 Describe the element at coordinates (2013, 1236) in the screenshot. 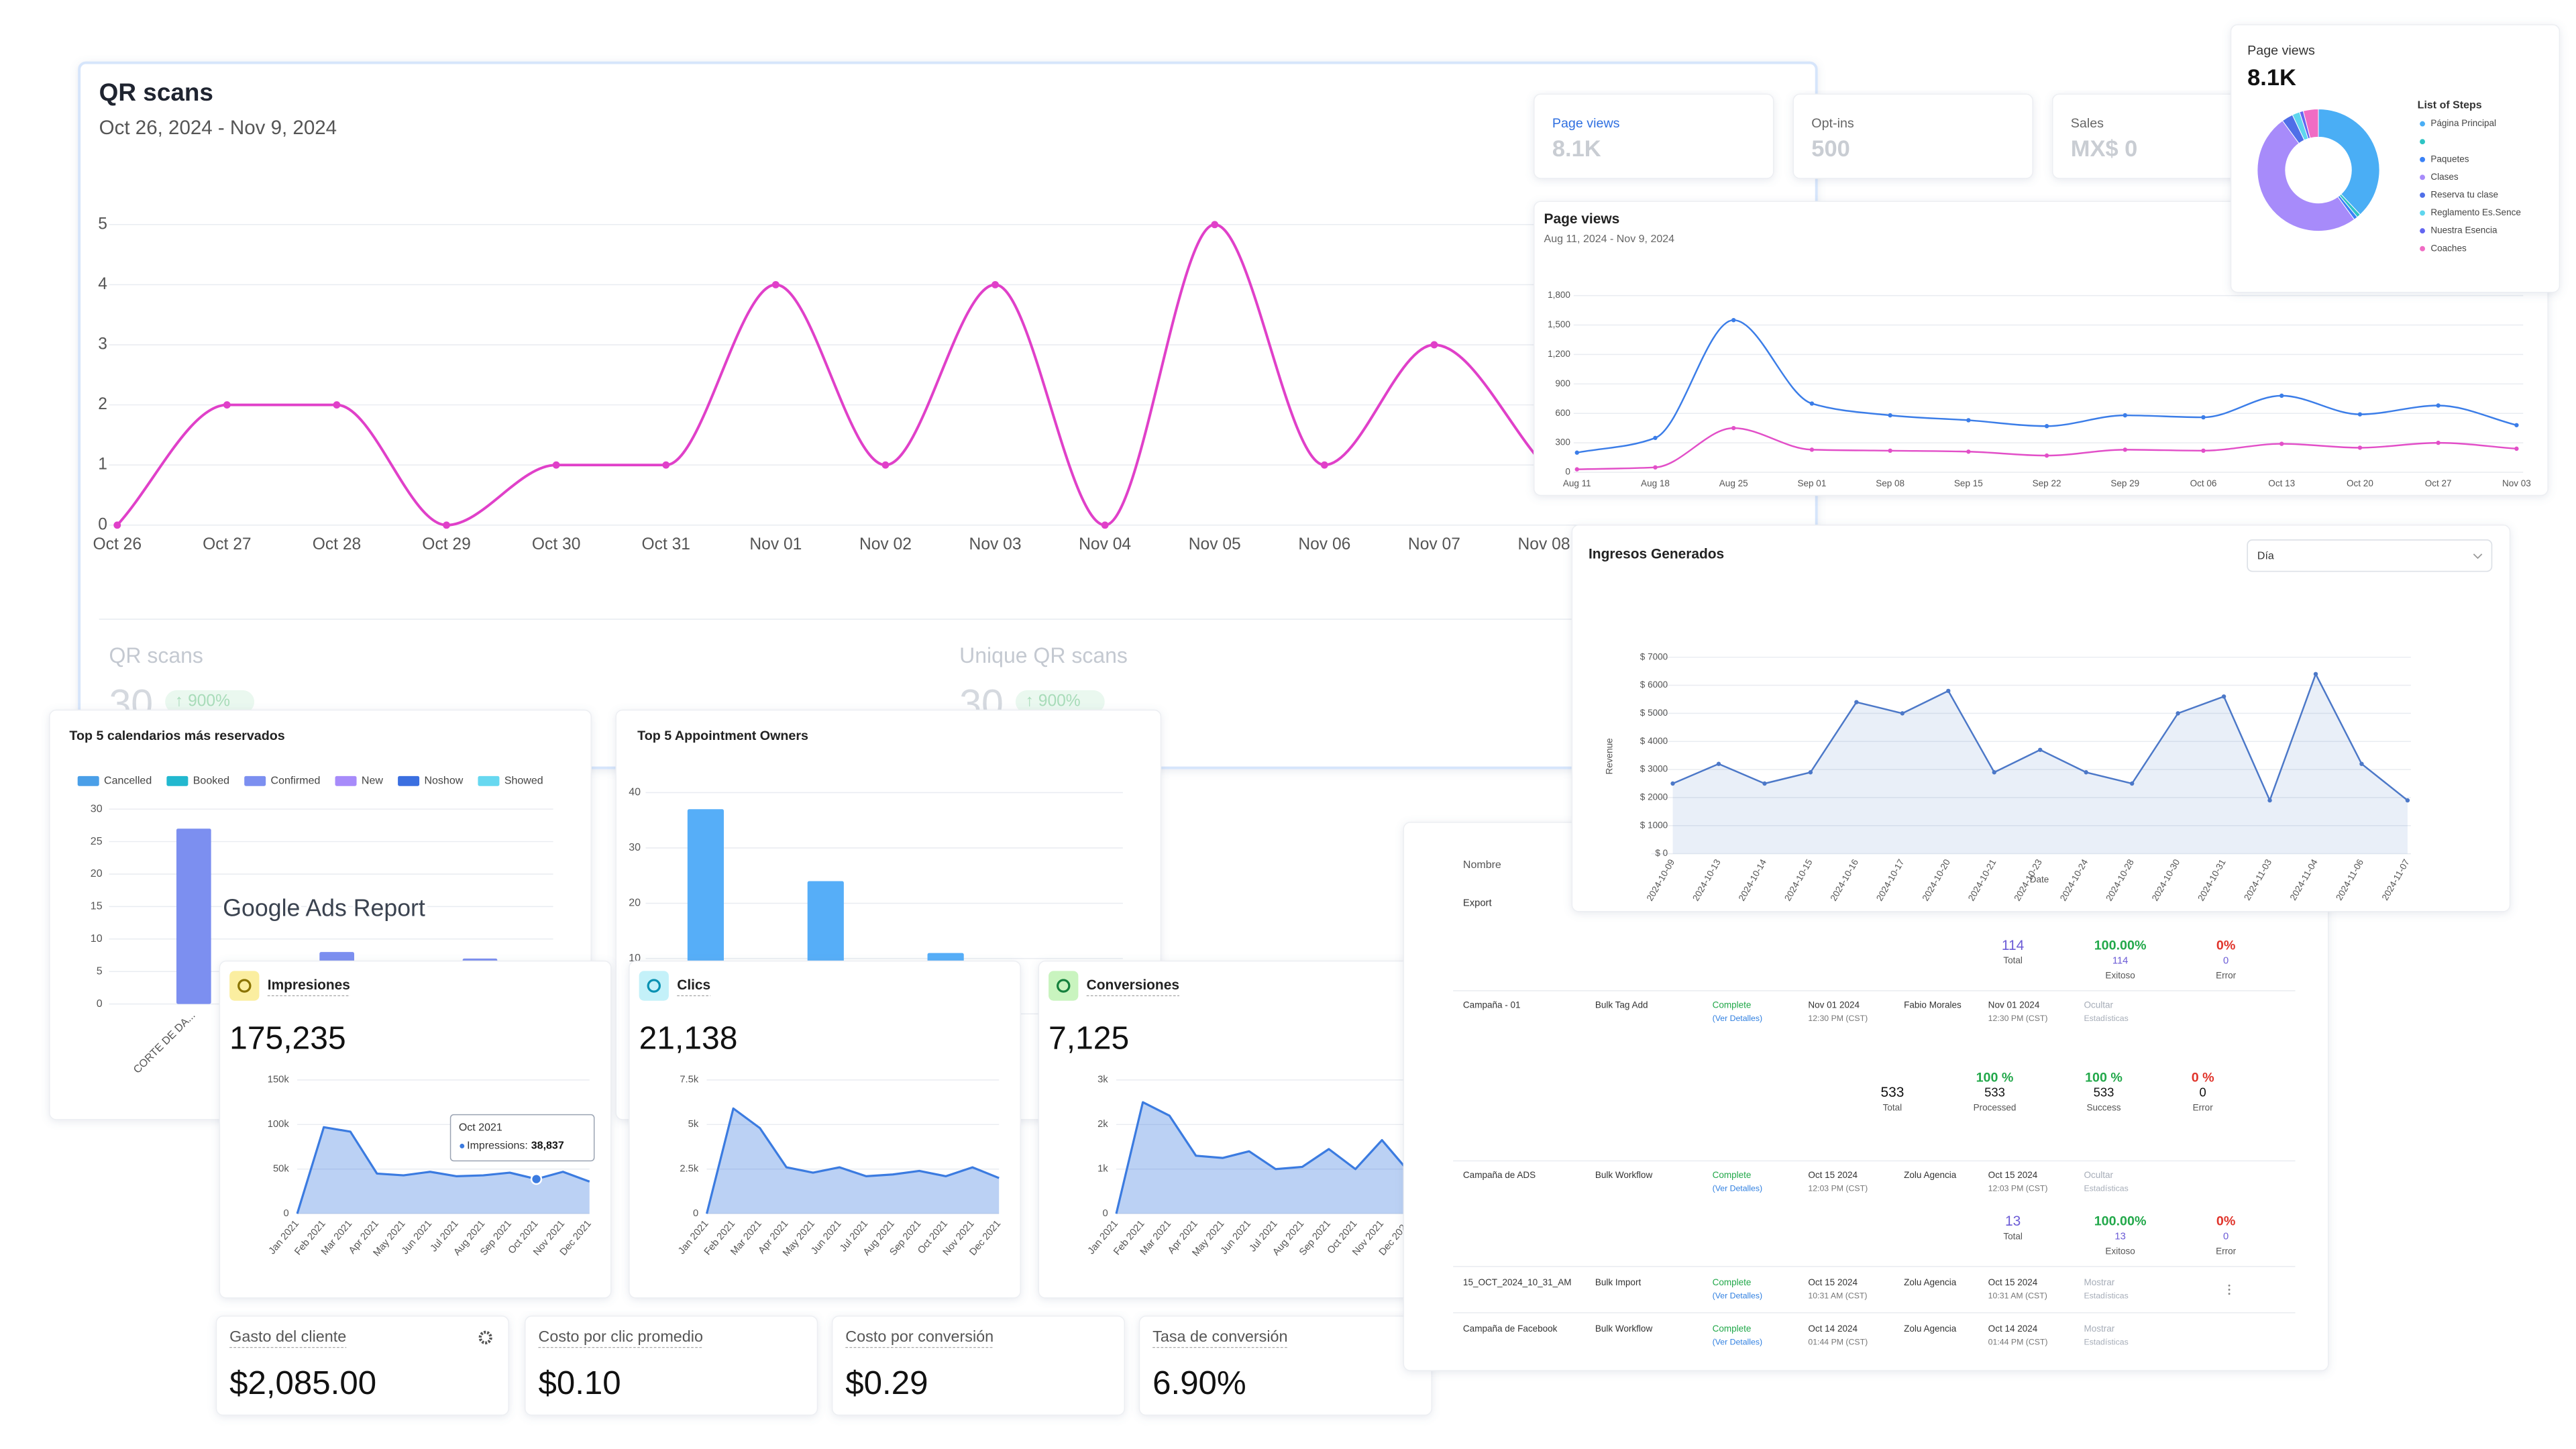

I see `stat-label: Total` at that location.